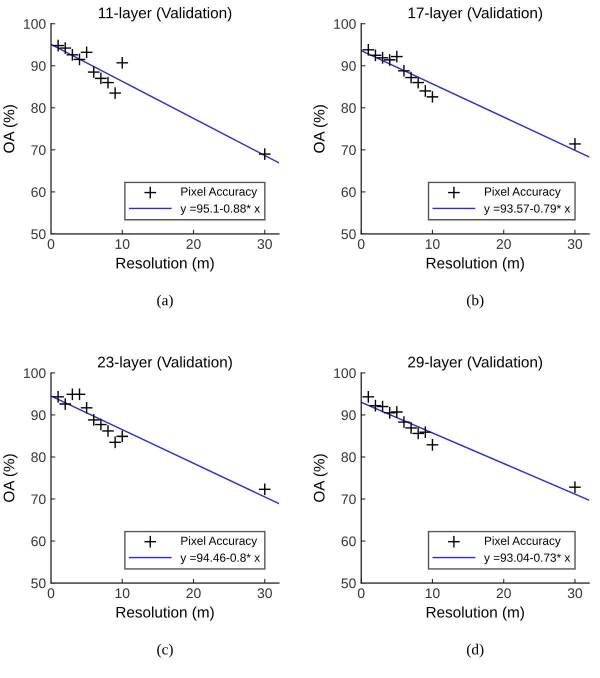 This screenshot has height=678, width=600. What do you see at coordinates (475, 651) in the screenshot?
I see `text: (d)` at bounding box center [475, 651].